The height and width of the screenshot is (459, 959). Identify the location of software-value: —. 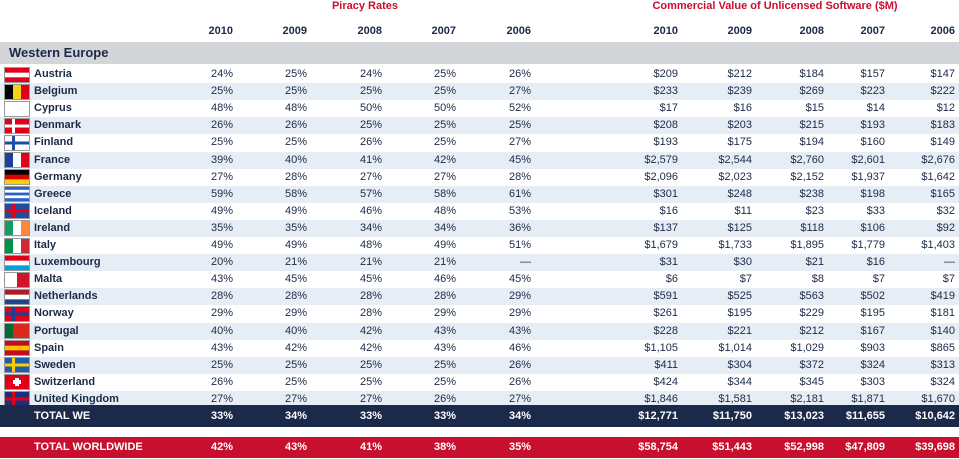
(949, 262).